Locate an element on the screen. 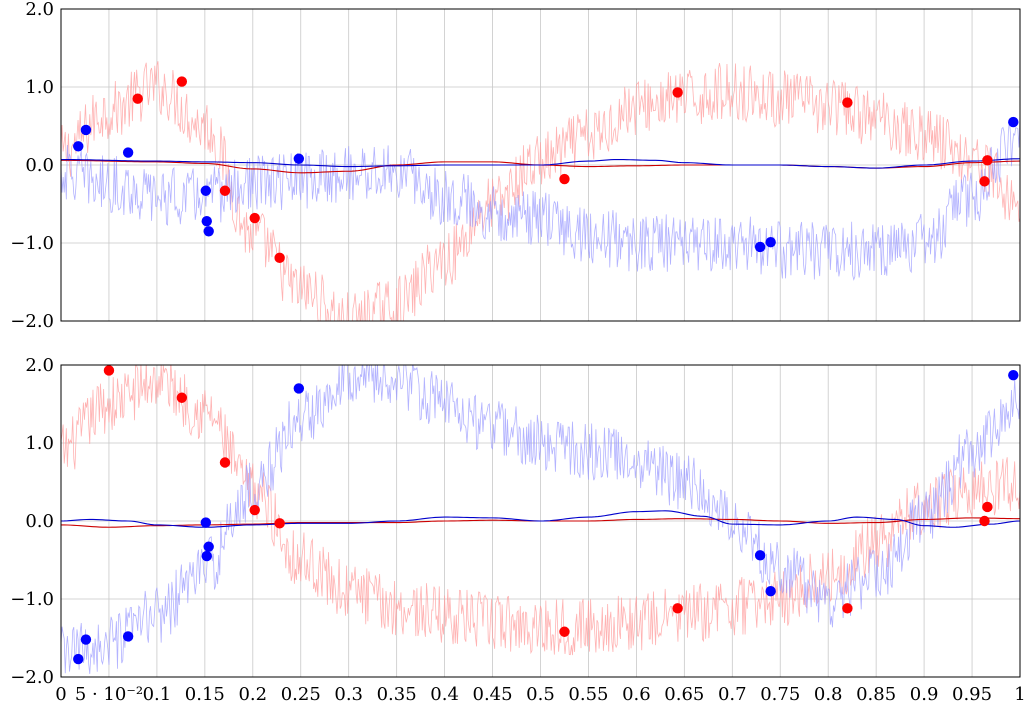 This screenshot has width=1026, height=715. x-tick-label: 0.45 is located at coordinates (493, 694).